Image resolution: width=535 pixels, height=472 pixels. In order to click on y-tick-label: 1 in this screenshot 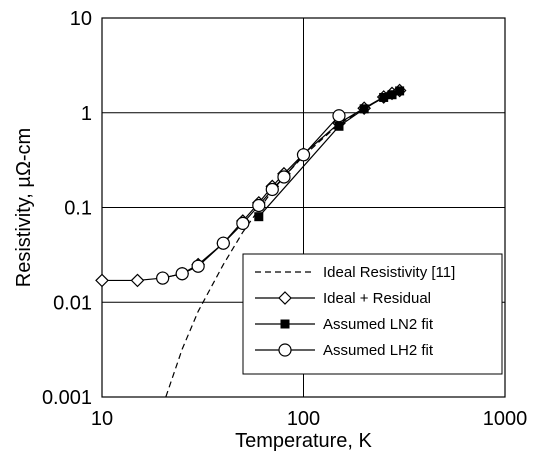, I will do `click(86, 114)`.